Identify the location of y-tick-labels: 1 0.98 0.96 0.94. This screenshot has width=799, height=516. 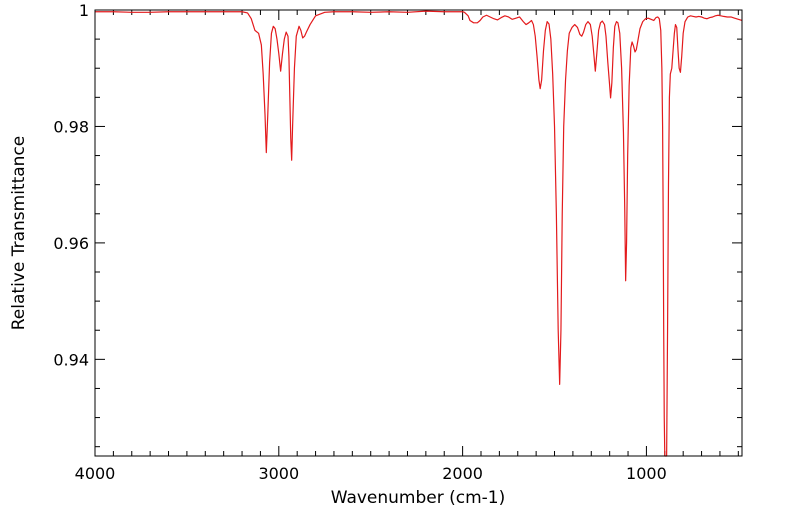
(71, 185).